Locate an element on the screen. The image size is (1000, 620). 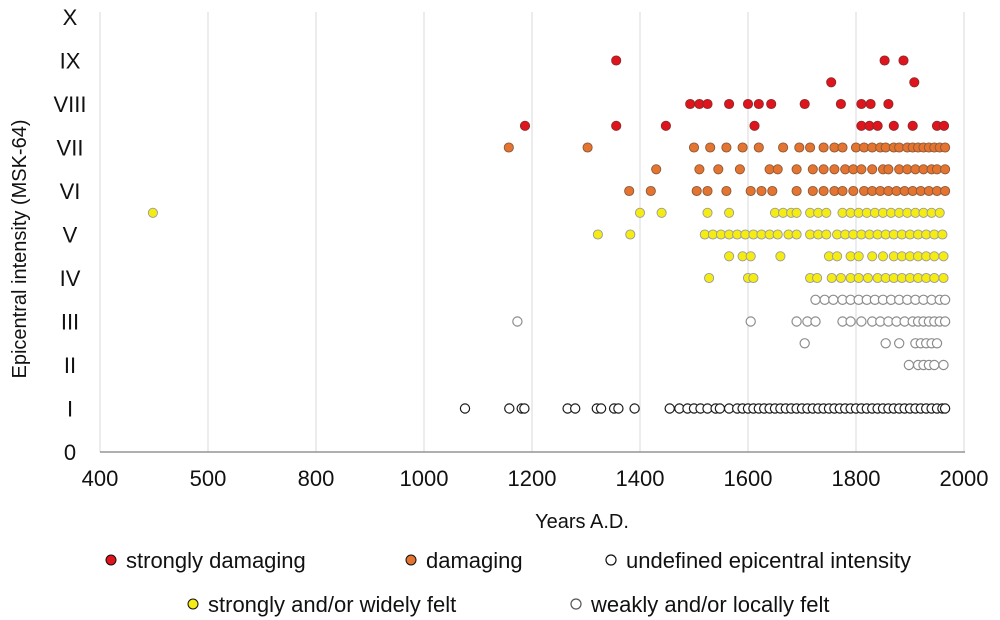
x-tick-label: 1200 is located at coordinates (532, 478).